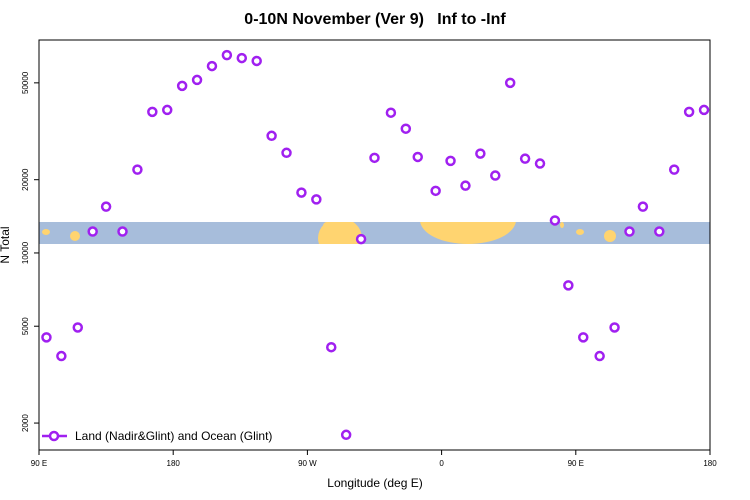 Image resolution: width=750 pixels, height=500 pixels. What do you see at coordinates (54, 436) in the screenshot?
I see `legend-marker` at bounding box center [54, 436].